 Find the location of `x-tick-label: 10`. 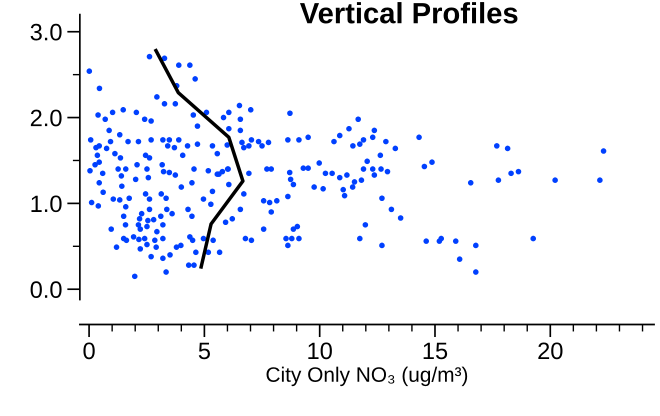

x-tick-label: 10 is located at coordinates (320, 351).